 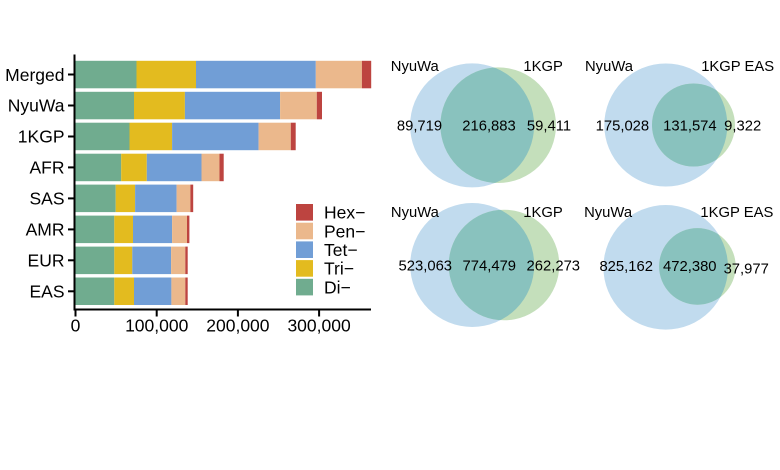 I want to click on svg-text: SAS, so click(x=46, y=199).